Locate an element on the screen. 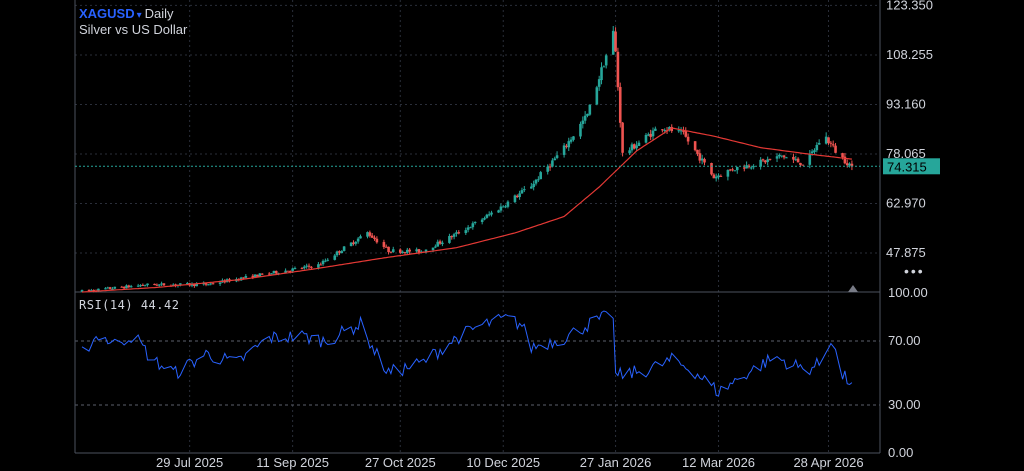  symbol-name: XAGUSD is located at coordinates (107, 13).